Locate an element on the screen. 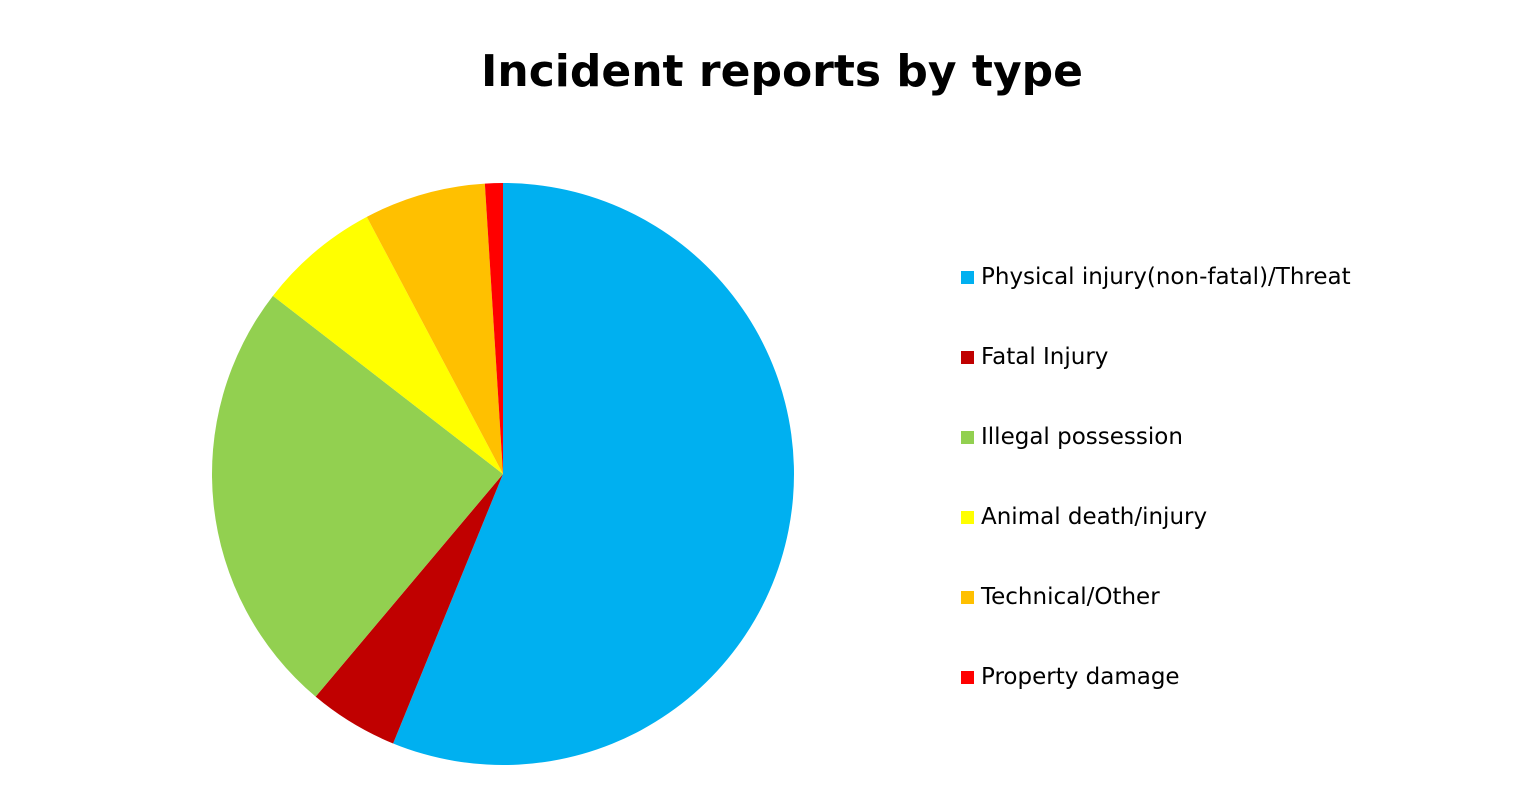 The image size is (1520, 795). legend-label: Fatal Injury is located at coordinates (1045, 357).